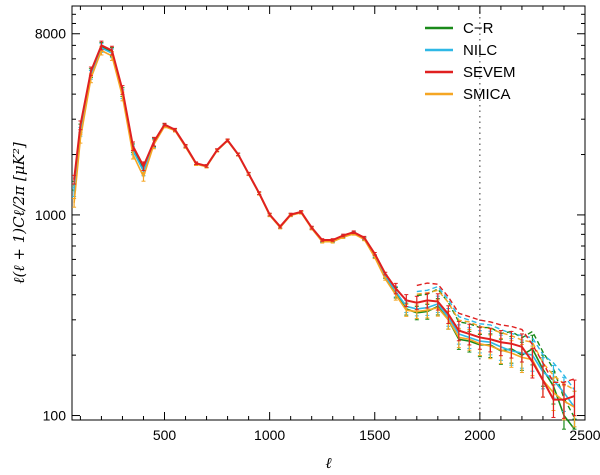 The image size is (600, 475). Describe the element at coordinates (50, 215) in the screenshot. I see `y-tick-label: 1000` at that location.